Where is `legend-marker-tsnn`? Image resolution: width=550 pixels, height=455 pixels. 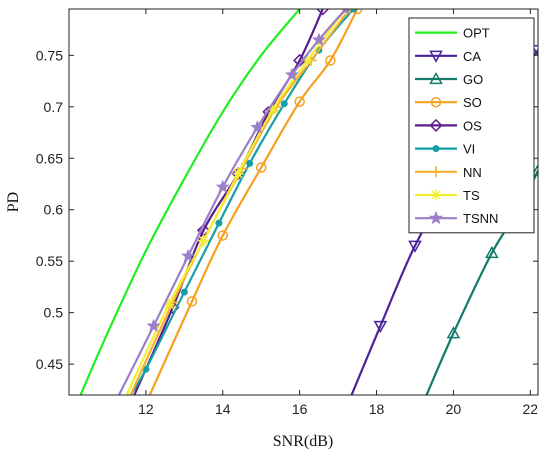 legend-marker-tsnn is located at coordinates (436, 217).